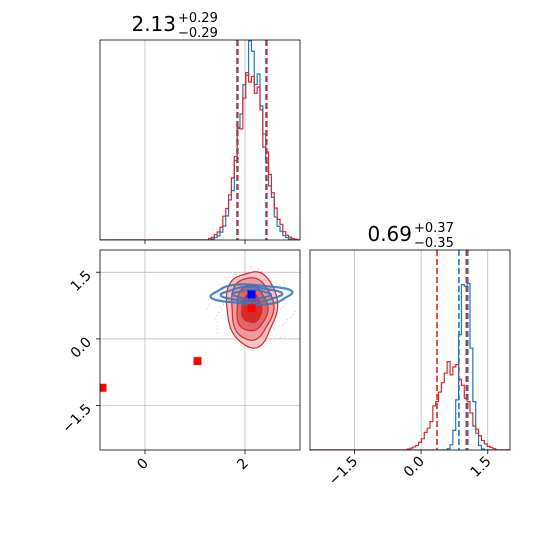 Image resolution: width=550 pixels, height=550 pixels. I want to click on hist-param1-series-red, so click(200, 156).